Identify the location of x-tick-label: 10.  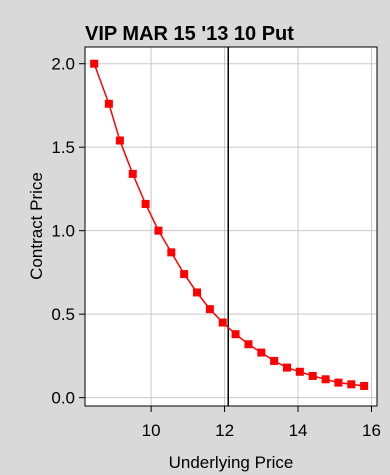
(151, 430).